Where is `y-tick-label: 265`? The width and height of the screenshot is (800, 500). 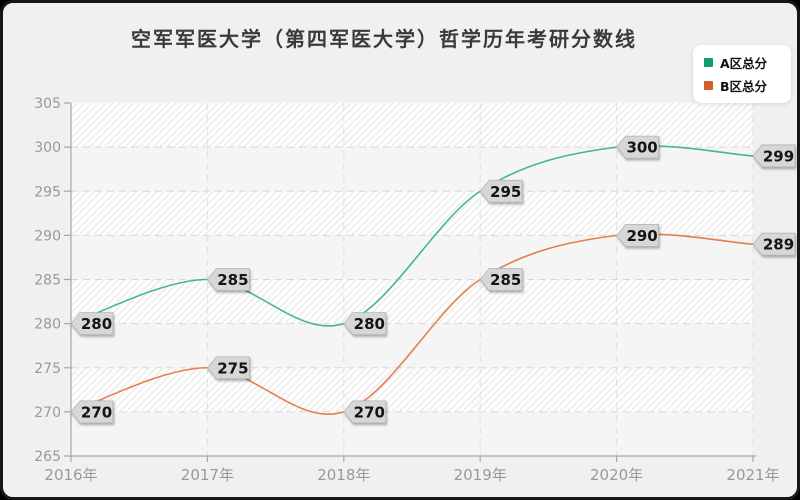 y-tick-label: 265 is located at coordinates (47, 457).